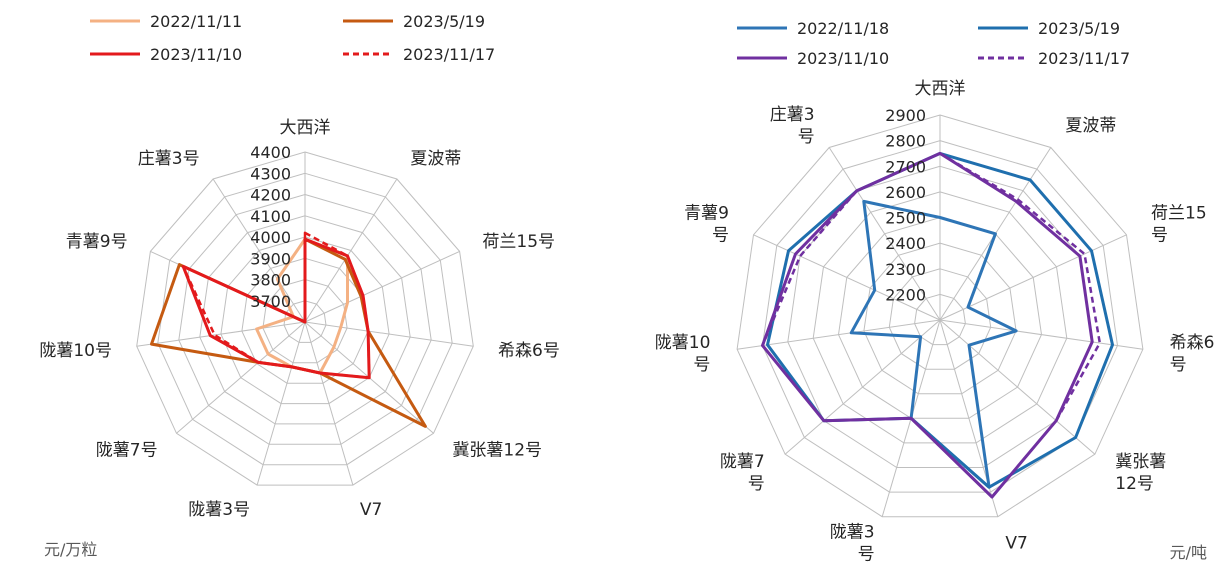 This screenshot has height=573, width=1230. I want to click on tick-label: 3900, so click(270, 258).